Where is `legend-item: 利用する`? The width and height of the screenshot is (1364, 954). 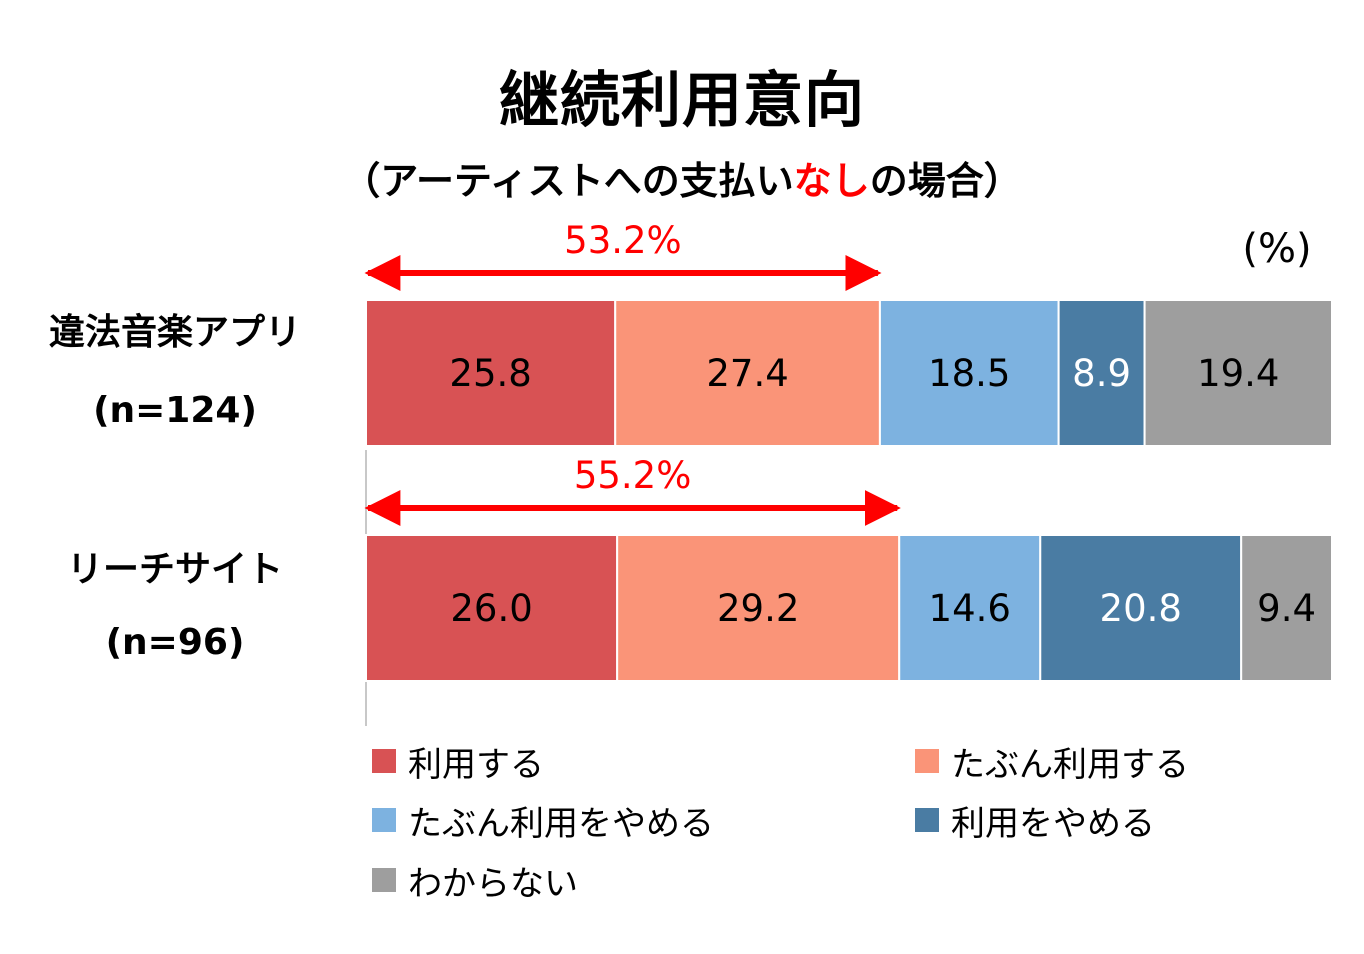
legend-item: 利用する is located at coordinates (458, 763).